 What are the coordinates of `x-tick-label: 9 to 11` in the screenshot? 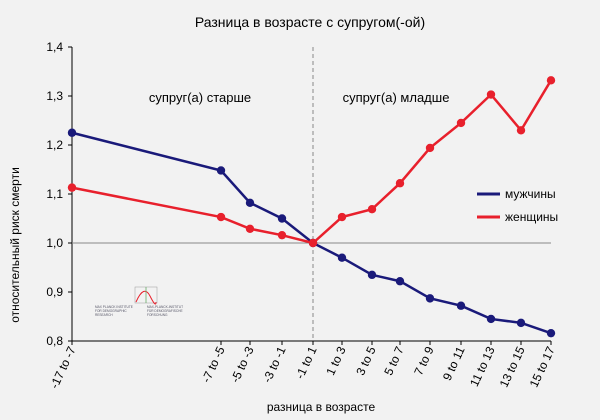 It's located at (454, 363).